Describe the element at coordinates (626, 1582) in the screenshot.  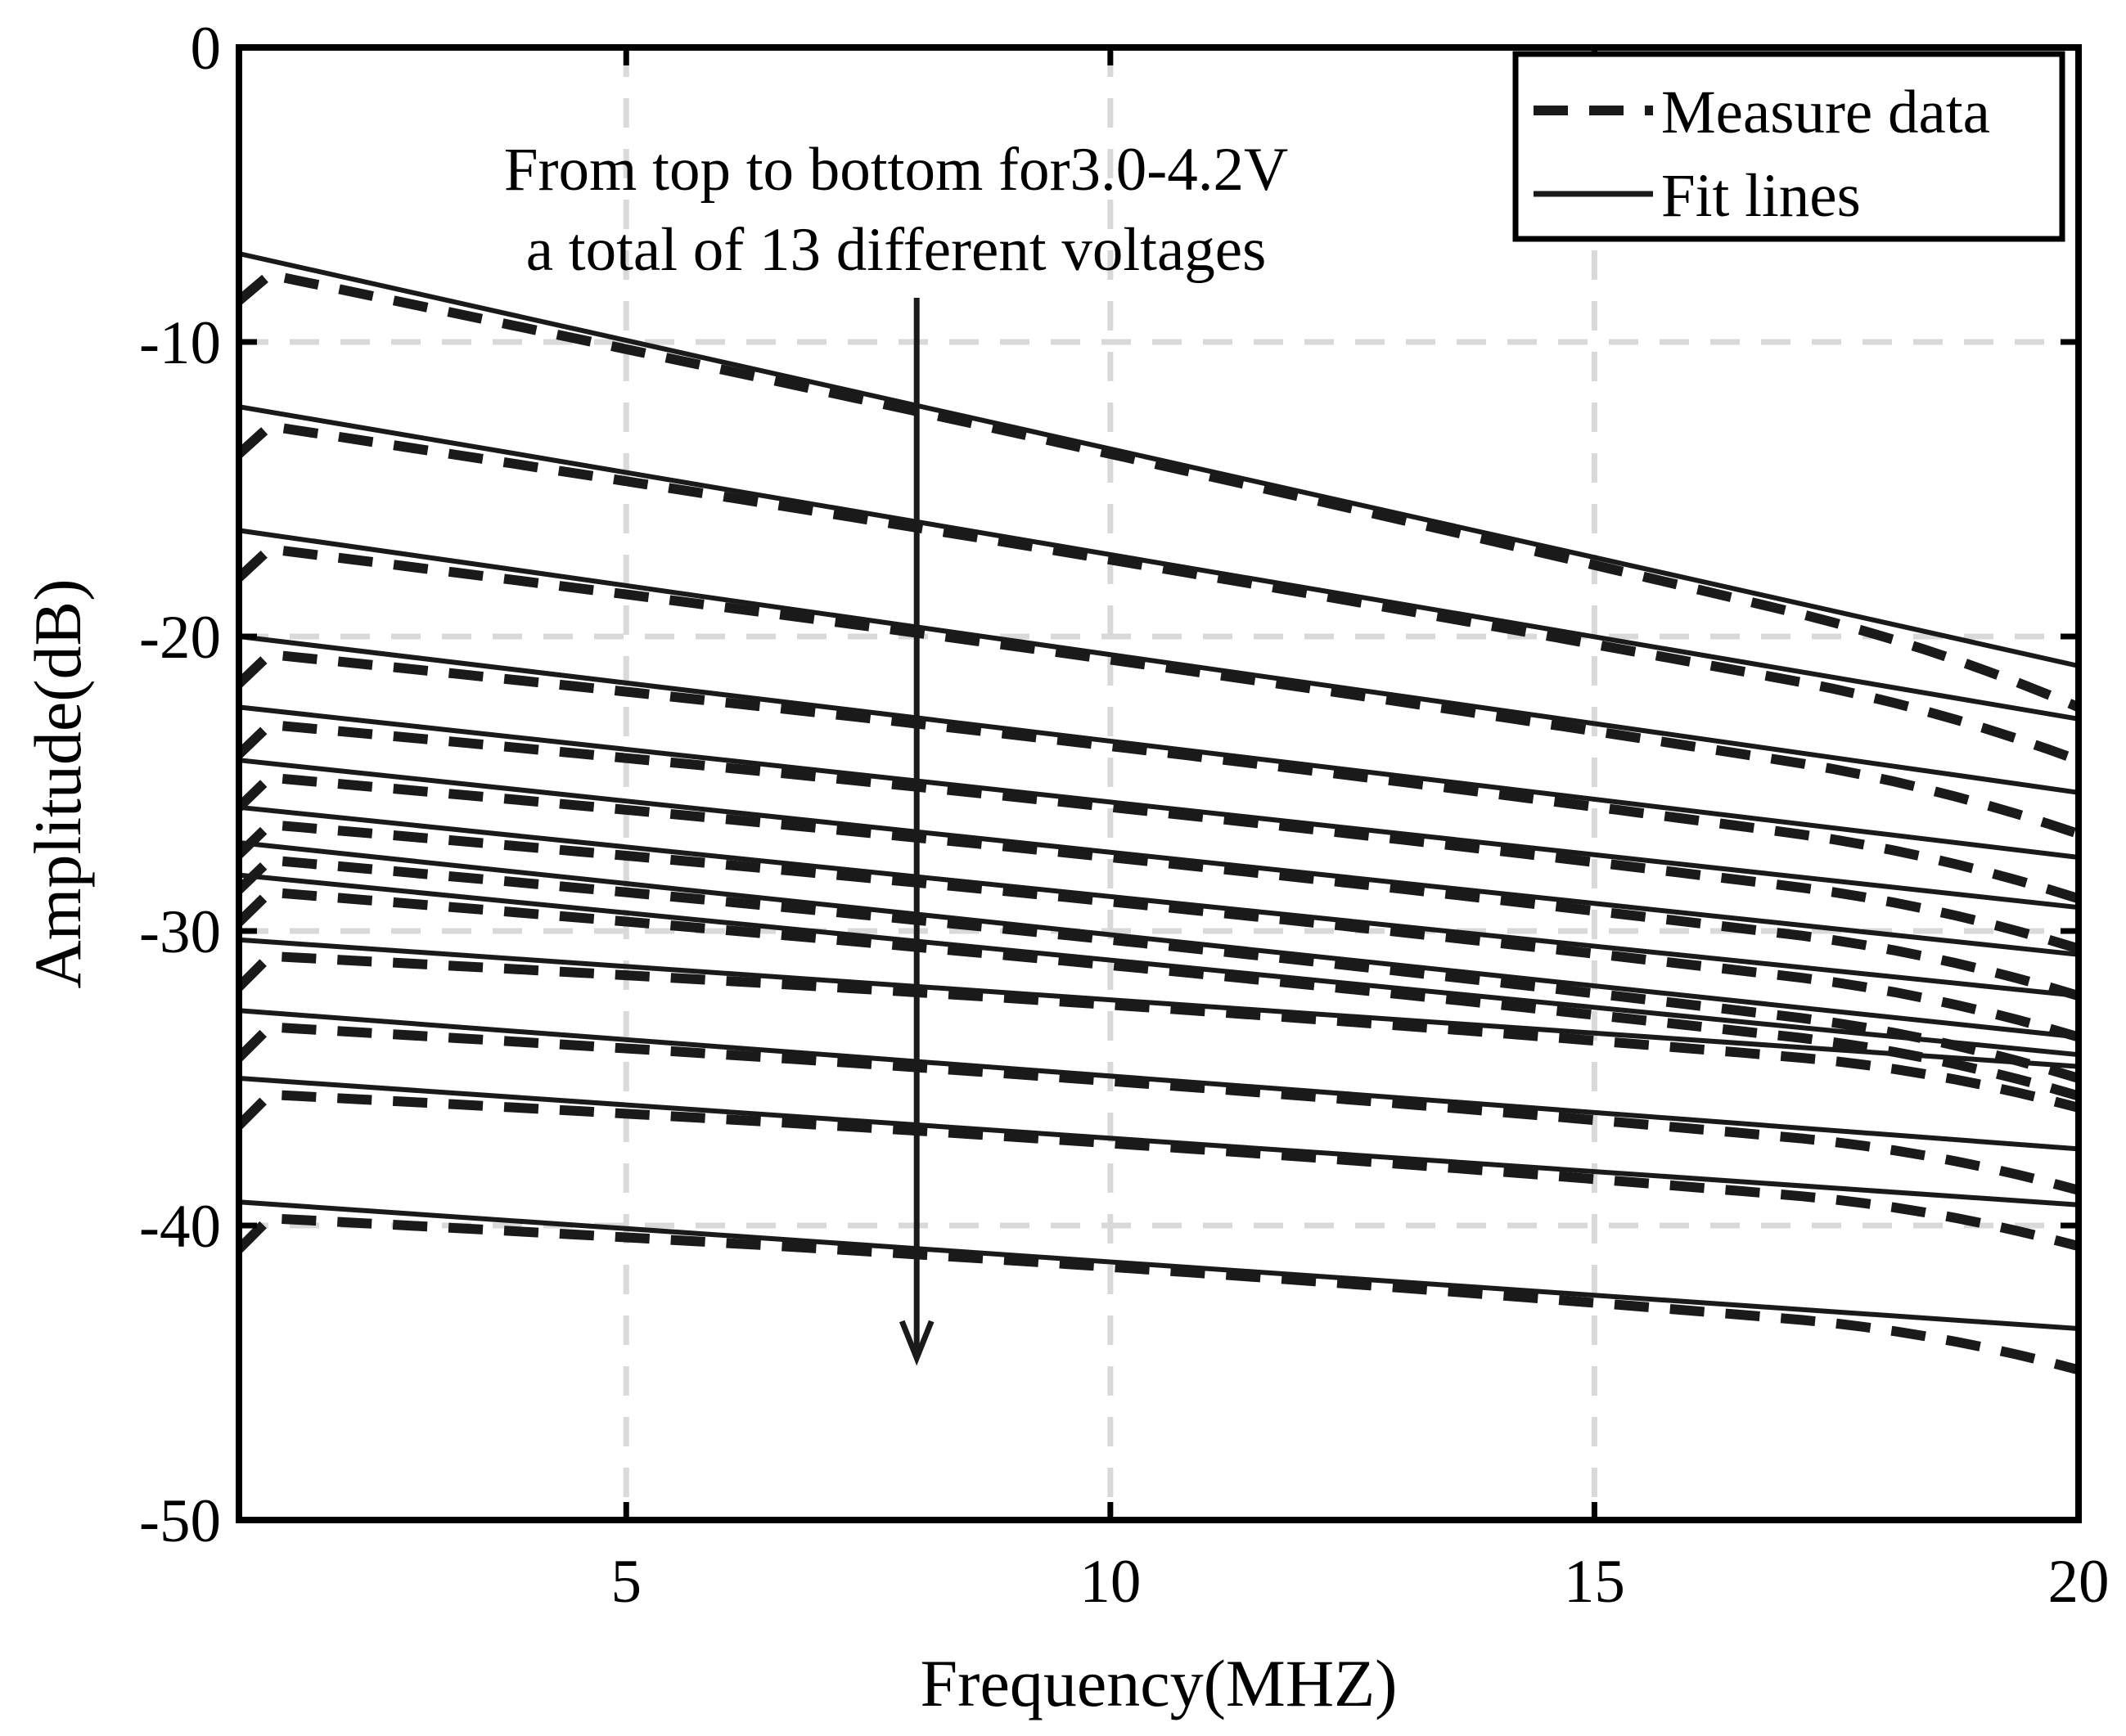
I see `x-tick-label-0: 5` at that location.